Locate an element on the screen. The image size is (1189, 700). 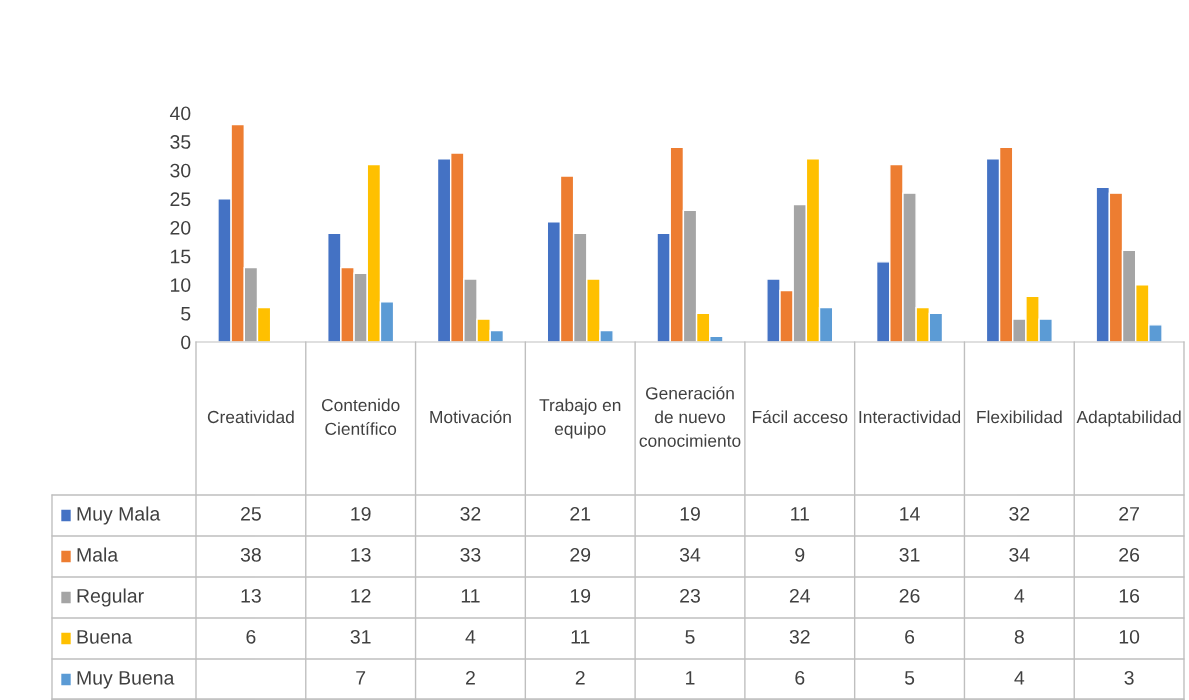
data-label: 21 is located at coordinates (580, 513).